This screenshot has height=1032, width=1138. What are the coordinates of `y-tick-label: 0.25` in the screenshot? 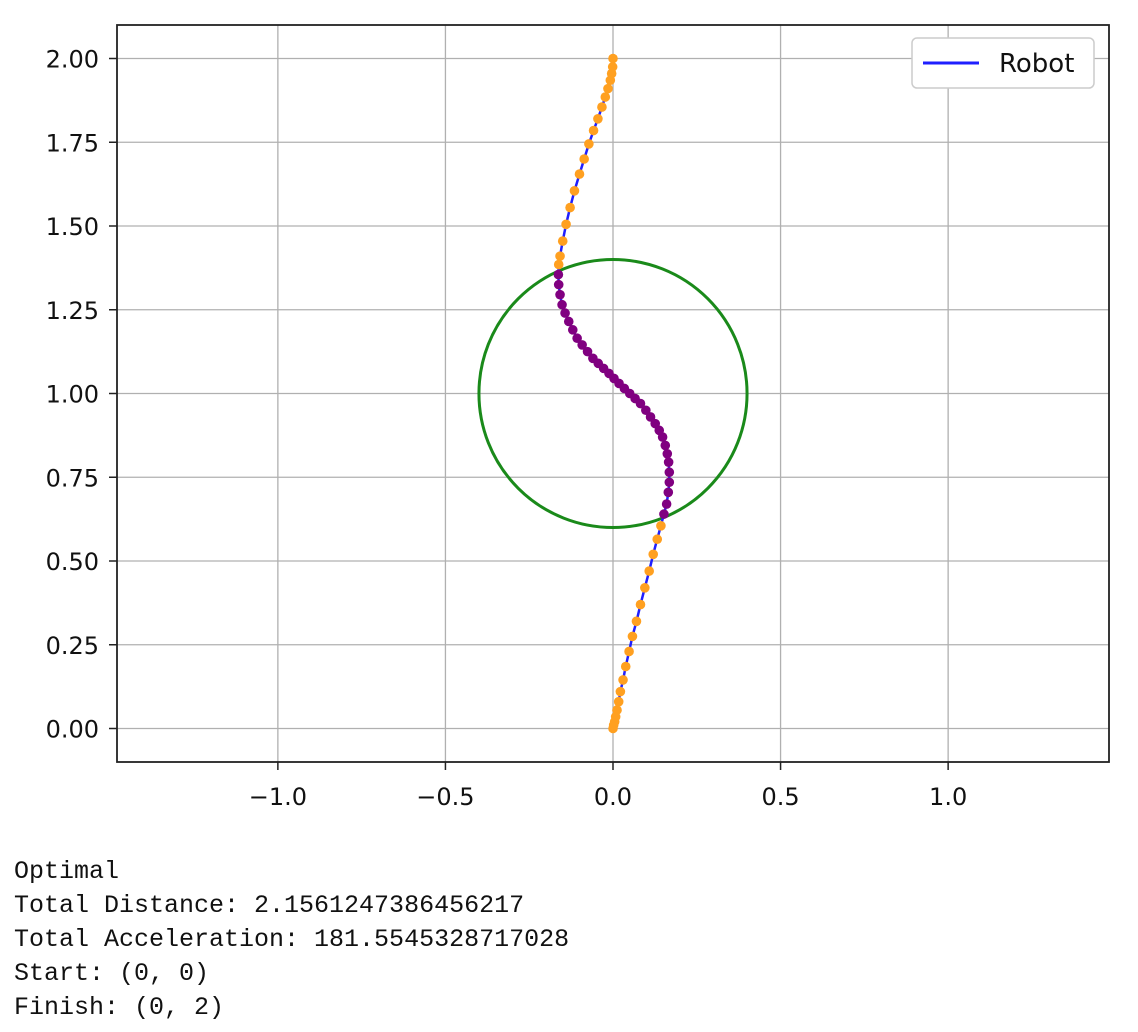 It's located at (72, 646).